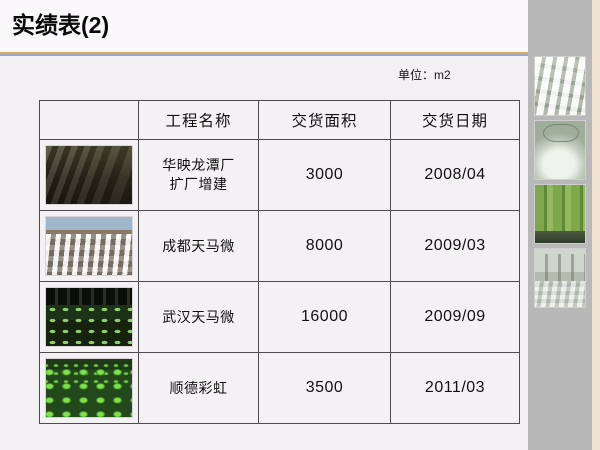 This screenshot has width=600, height=450. I want to click on dark-piping-construction-photo, so click(89, 175).